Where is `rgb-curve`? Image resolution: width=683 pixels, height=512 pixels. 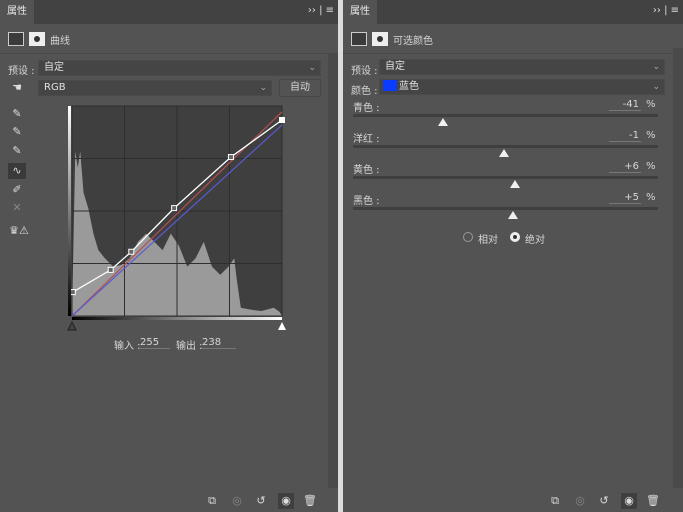
rgb-curve is located at coordinates (177, 206).